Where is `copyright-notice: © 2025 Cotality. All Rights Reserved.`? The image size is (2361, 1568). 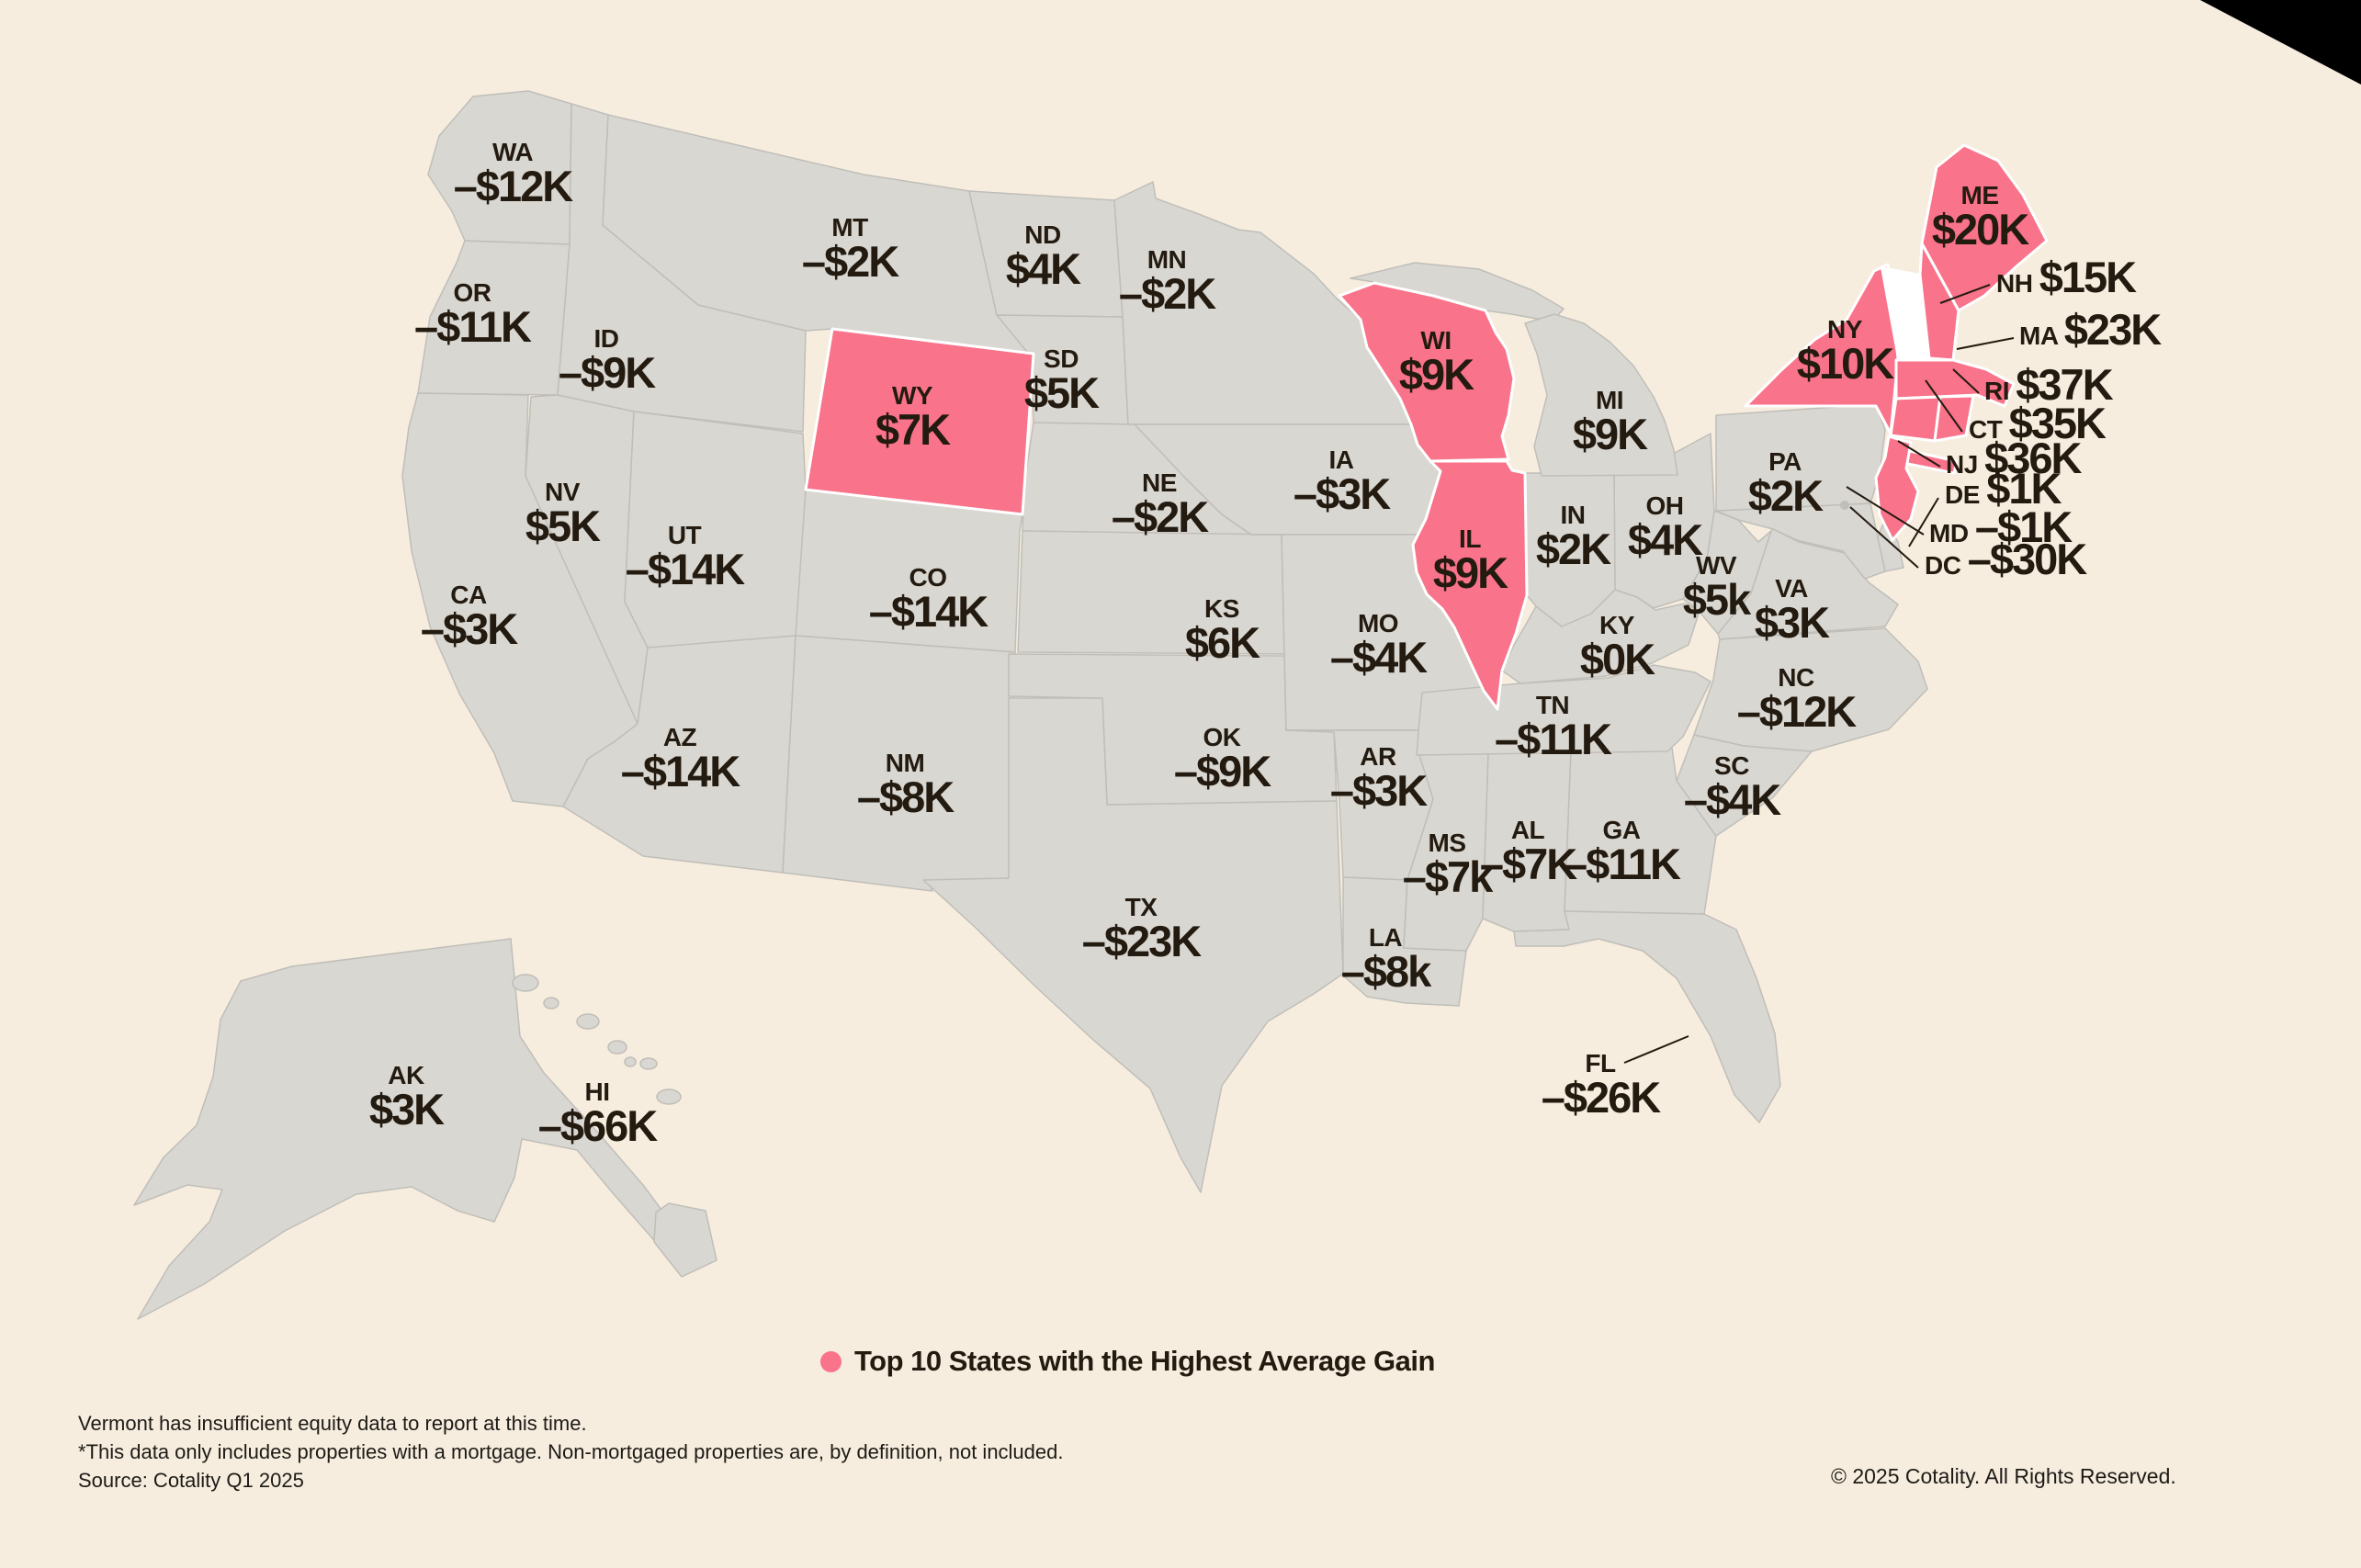
copyright-notice: © 2025 Cotality. All Rights Reserved. is located at coordinates (2004, 1476).